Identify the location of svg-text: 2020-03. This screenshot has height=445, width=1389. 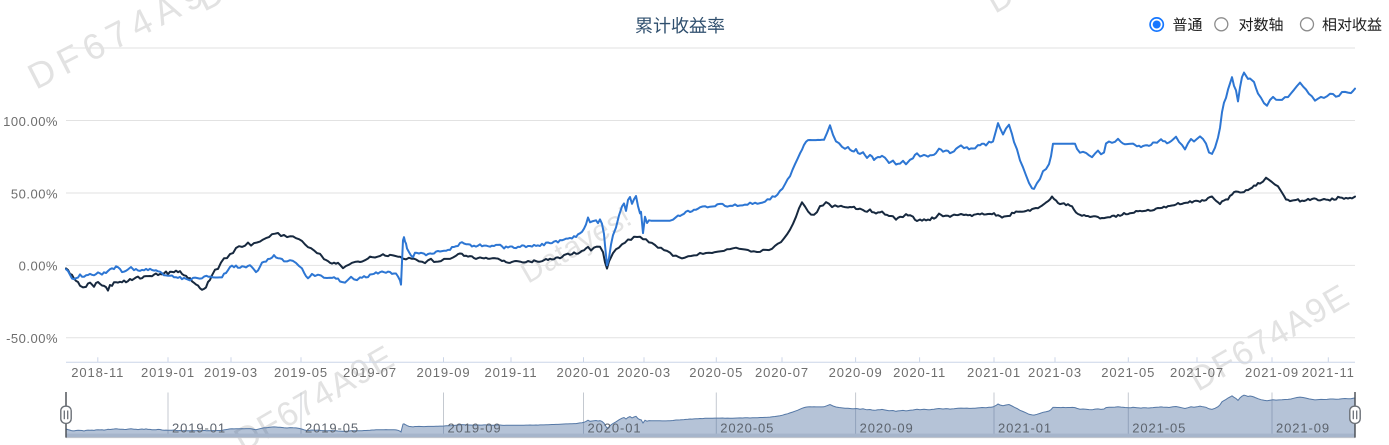
(644, 372).